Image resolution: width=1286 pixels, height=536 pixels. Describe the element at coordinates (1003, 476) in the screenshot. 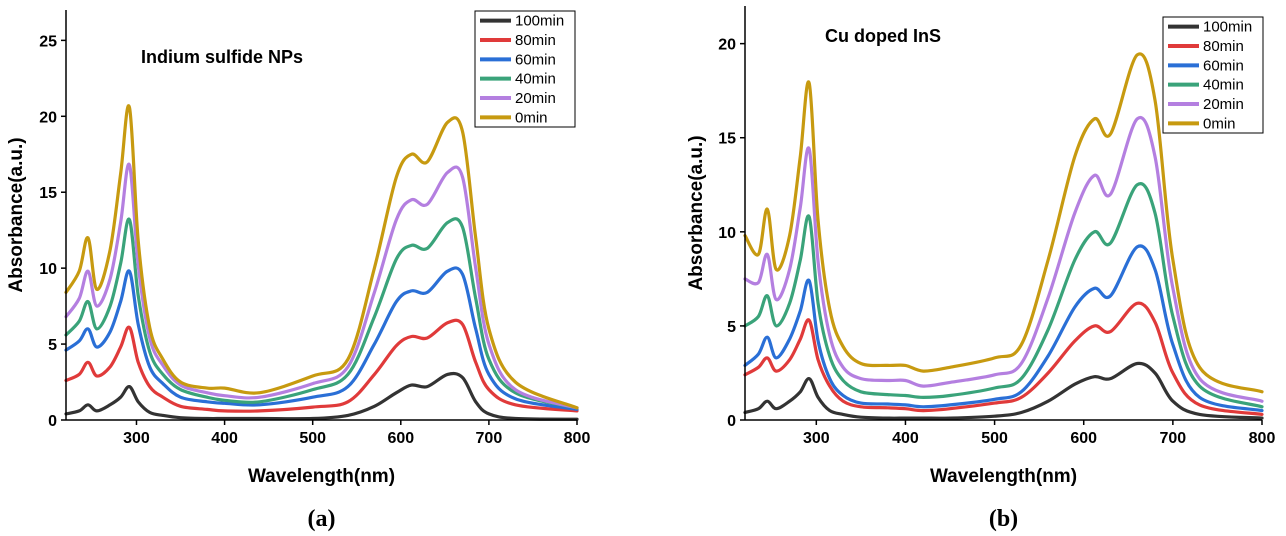

I see `panel-b-x-axis-title: Wavelength(nm)` at that location.